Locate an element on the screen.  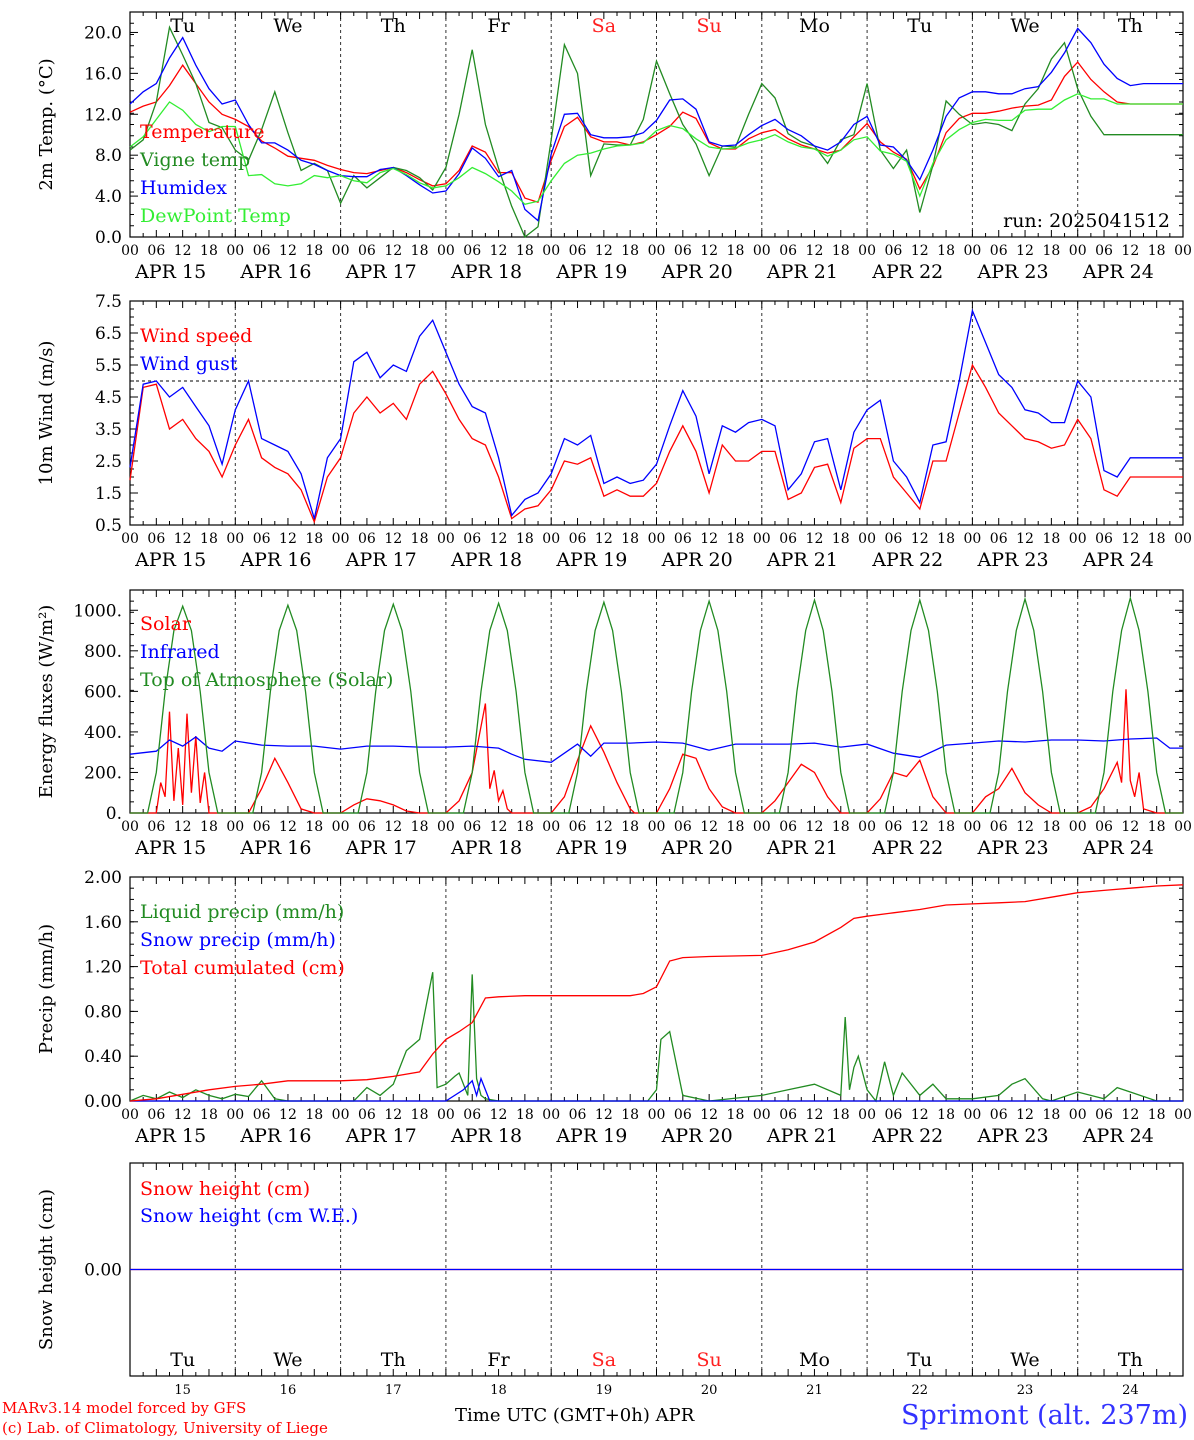
y-tick-label: 200. is located at coordinates (103, 773).